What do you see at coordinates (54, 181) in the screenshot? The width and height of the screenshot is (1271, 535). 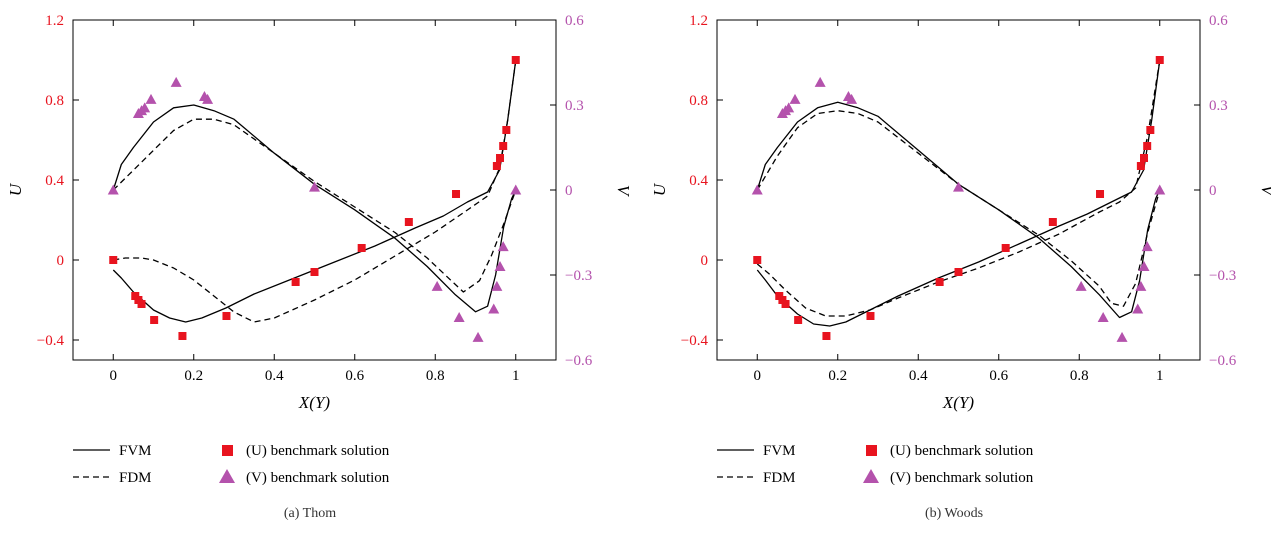 I see `y-left-tick-label: 0.4` at bounding box center [54, 181].